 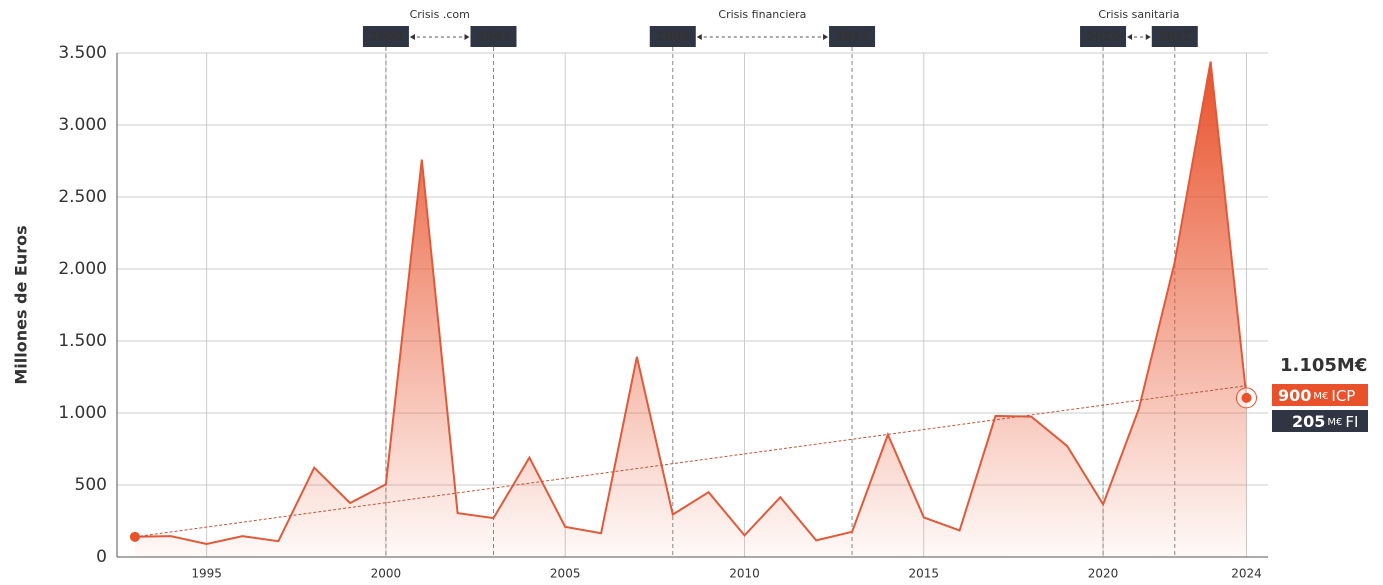 What do you see at coordinates (82, 125) in the screenshot?
I see `y-tick-label: 3.000` at bounding box center [82, 125].